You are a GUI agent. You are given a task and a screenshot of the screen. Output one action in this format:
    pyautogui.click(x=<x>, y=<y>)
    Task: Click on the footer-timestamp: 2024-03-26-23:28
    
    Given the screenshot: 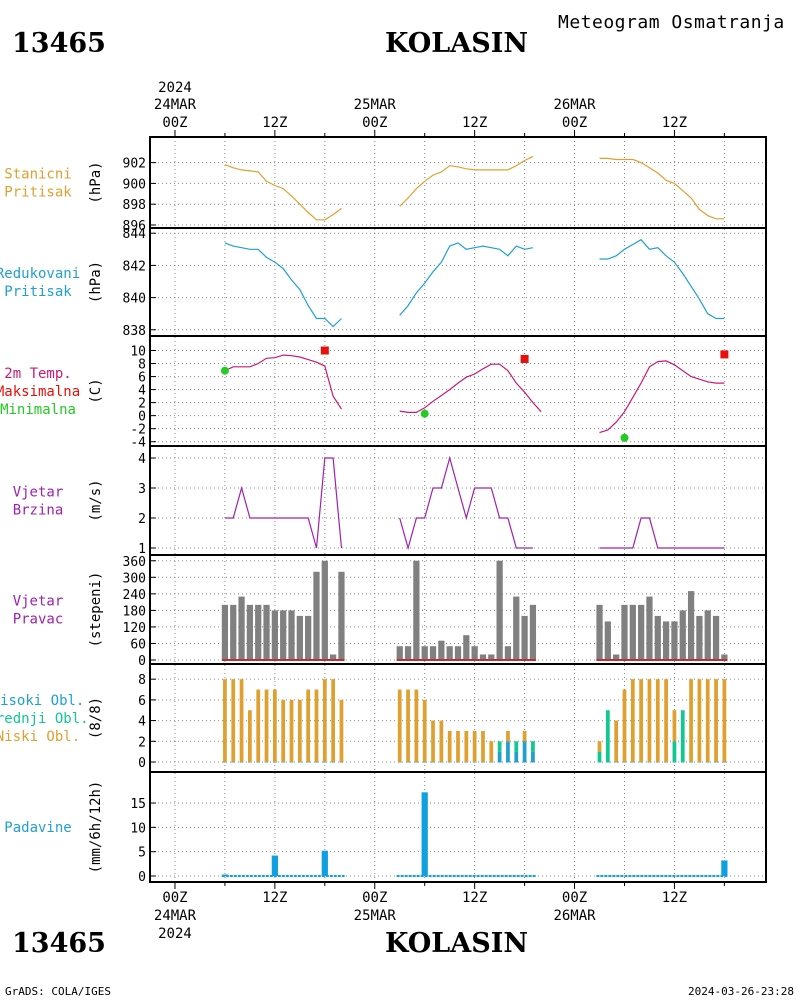 What is the action you would take?
    pyautogui.click(x=741, y=991)
    